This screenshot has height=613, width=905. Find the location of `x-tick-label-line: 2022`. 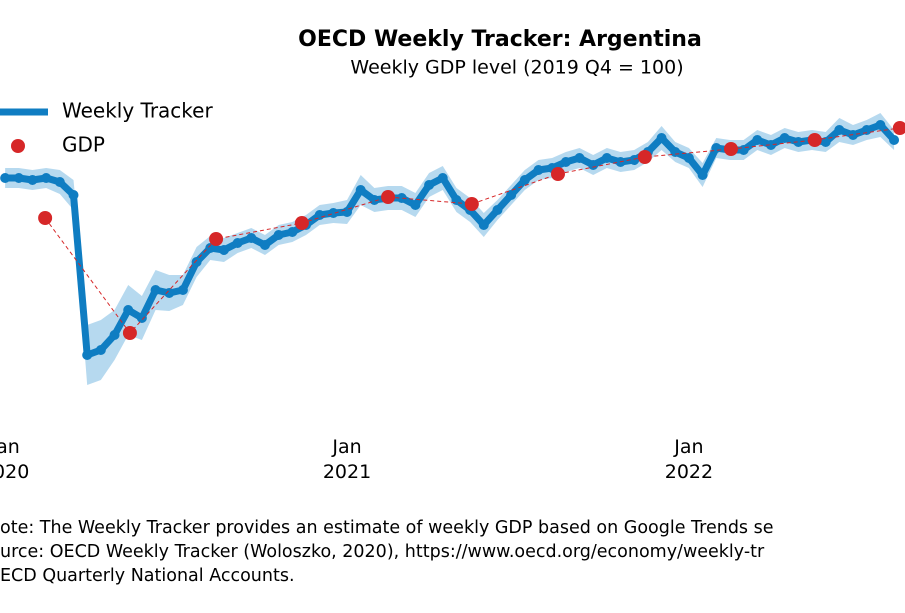

x-tick-label-line: 2022 is located at coordinates (689, 472).